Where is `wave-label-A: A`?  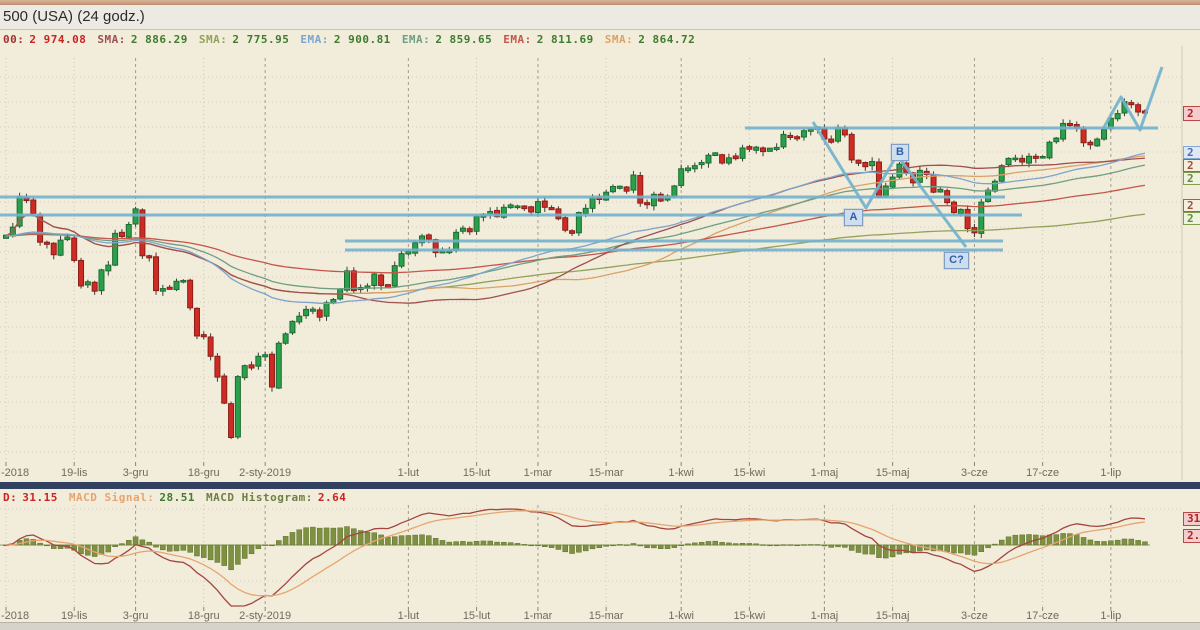
wave-label-A: A is located at coordinates (853, 217).